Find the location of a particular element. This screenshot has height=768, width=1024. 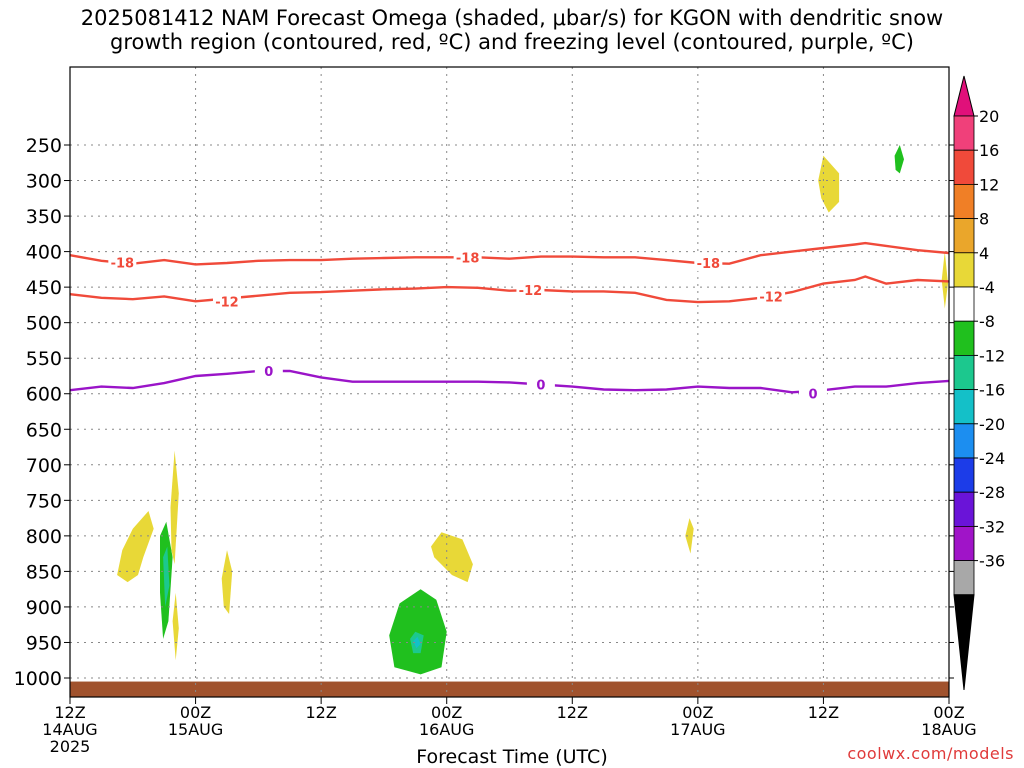

x-tick-label: 16AUG is located at coordinates (446, 729).